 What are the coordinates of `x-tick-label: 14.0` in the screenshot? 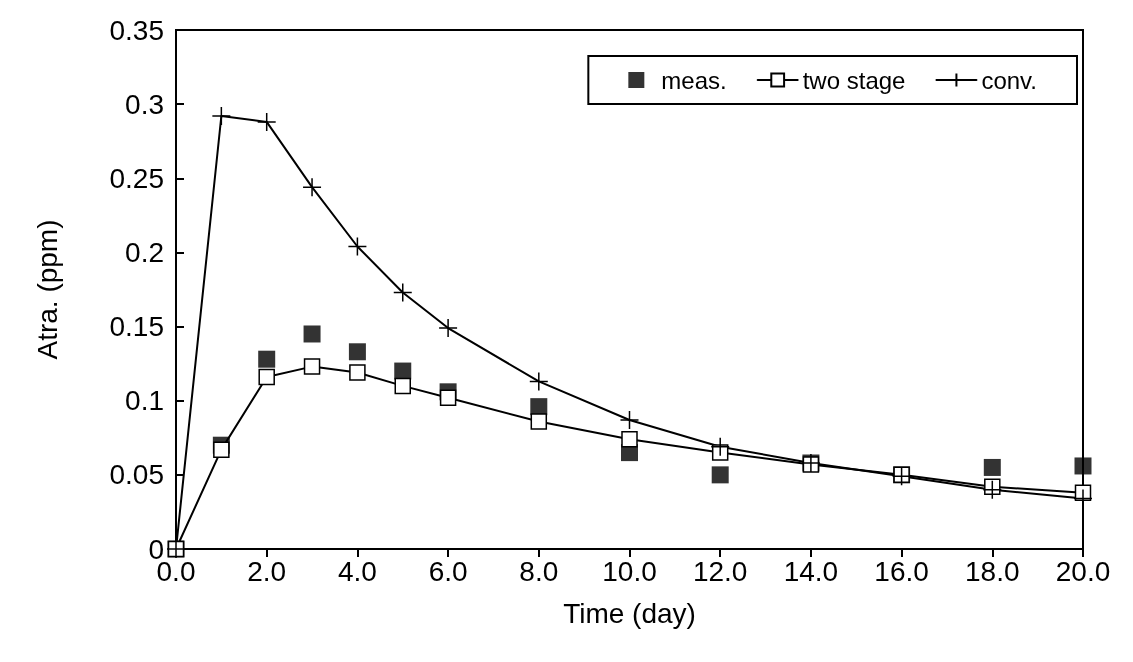 It's located at (811, 571).